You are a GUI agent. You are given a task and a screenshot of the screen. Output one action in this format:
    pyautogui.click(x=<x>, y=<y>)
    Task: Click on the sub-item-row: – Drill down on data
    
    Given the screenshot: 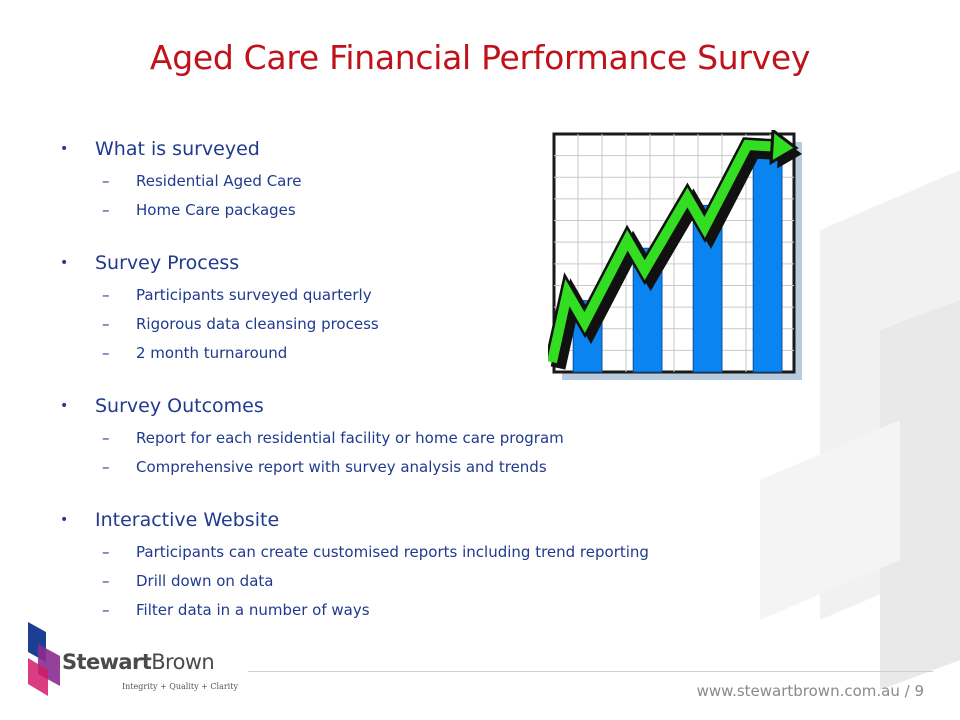 What is the action you would take?
    pyautogui.click(x=490, y=580)
    